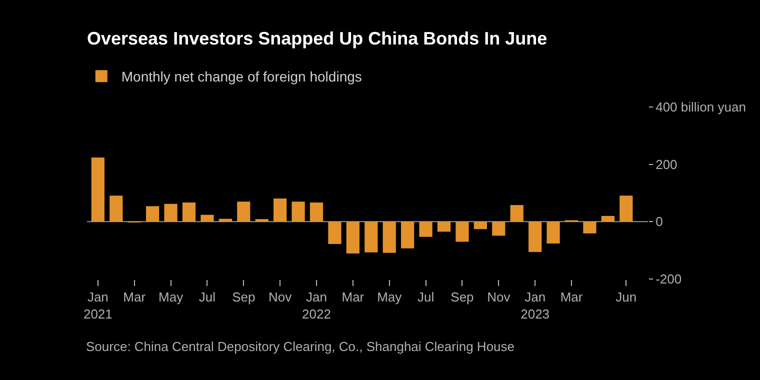 This screenshot has width=760, height=380. What do you see at coordinates (317, 38) in the screenshot?
I see `chart-title: Overseas Investors Snapped Up China Bonds In June` at bounding box center [317, 38].